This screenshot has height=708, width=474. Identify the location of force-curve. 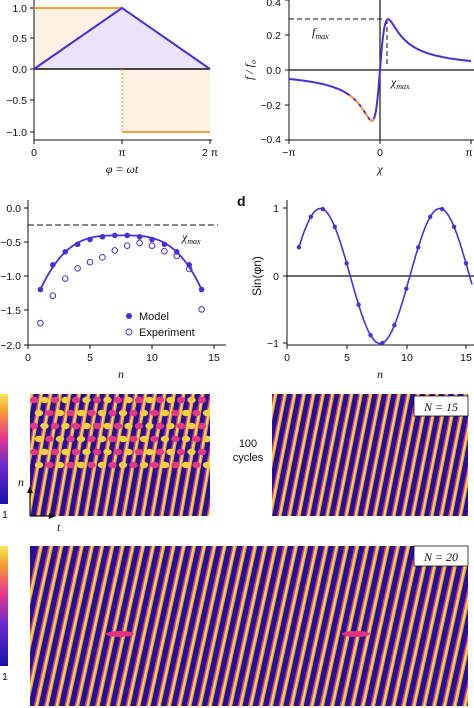
(380, 70).